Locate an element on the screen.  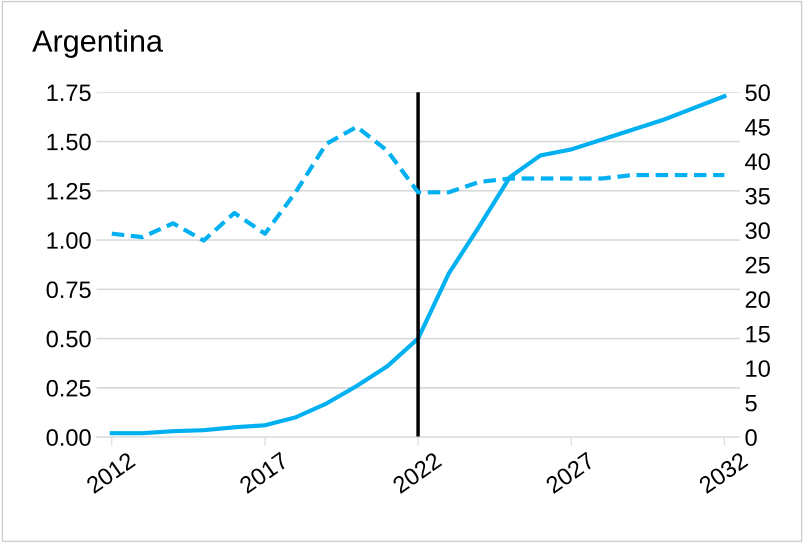
y-tick-label: 0.75 is located at coordinates (68, 289).